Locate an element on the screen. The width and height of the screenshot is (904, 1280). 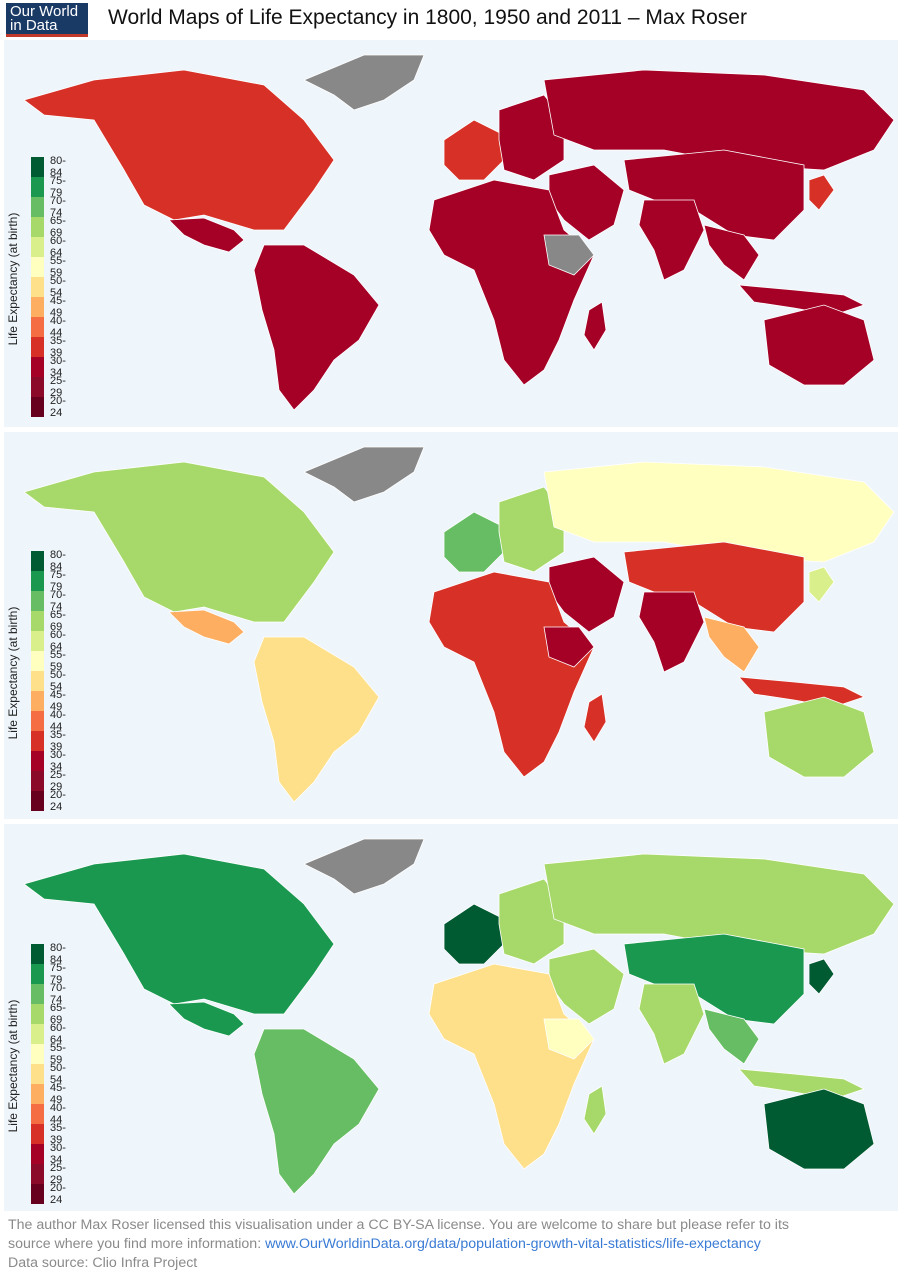
legend-label: 75-79 is located at coordinates (57, 974).